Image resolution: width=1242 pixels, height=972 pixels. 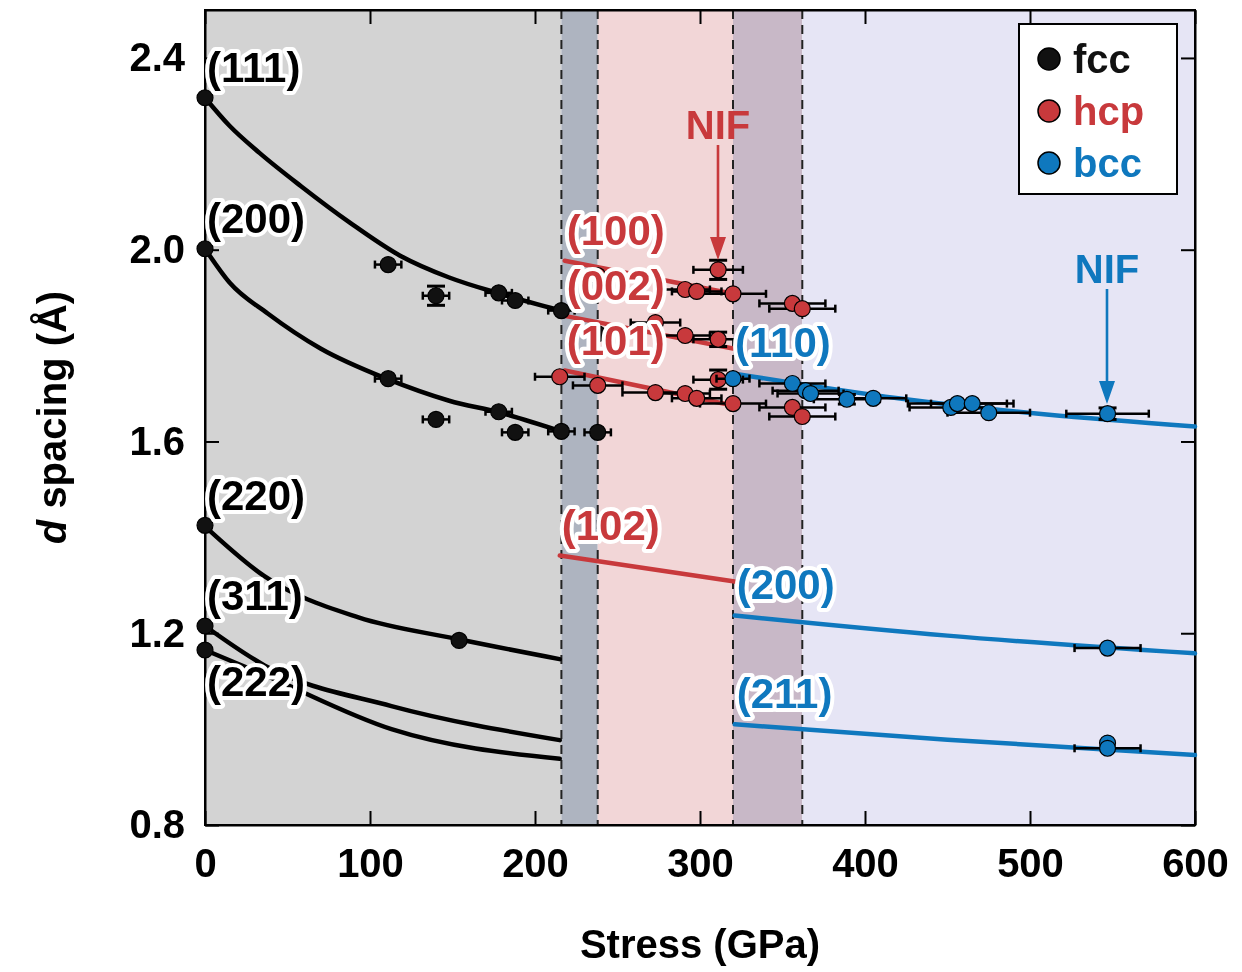 What do you see at coordinates (610, 525) in the screenshot?
I see `series-label: (102)` at bounding box center [610, 525].